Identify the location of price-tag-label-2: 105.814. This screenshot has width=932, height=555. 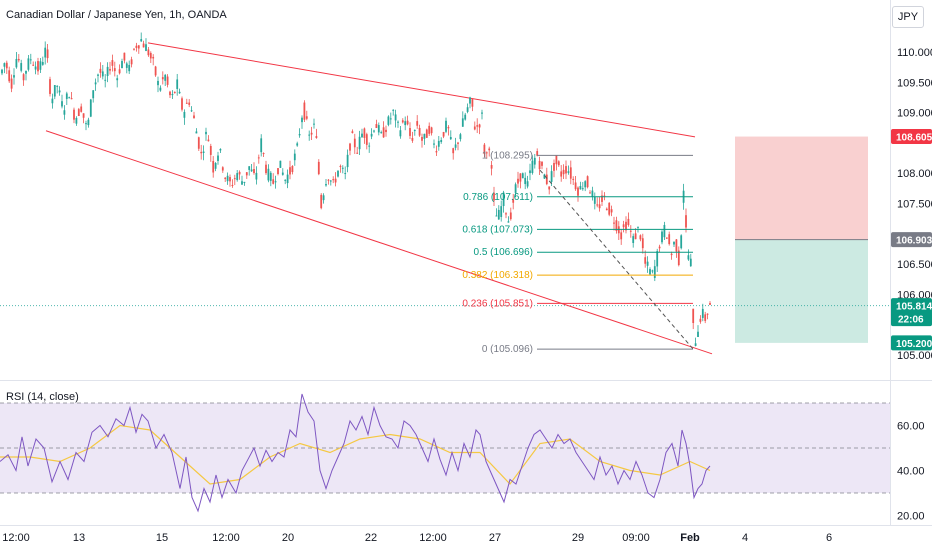
(914, 307).